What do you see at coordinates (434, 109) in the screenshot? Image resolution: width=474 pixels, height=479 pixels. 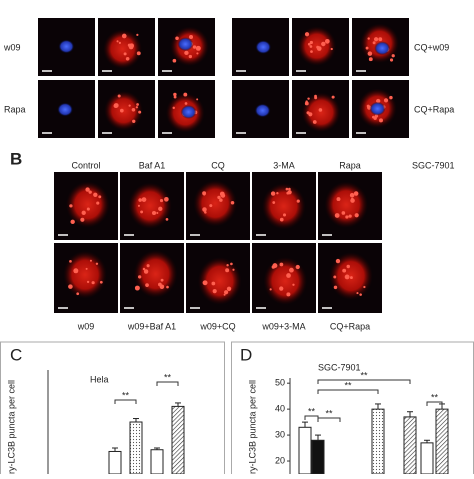 I see `row-label: CQ+Rapa` at bounding box center [434, 109].